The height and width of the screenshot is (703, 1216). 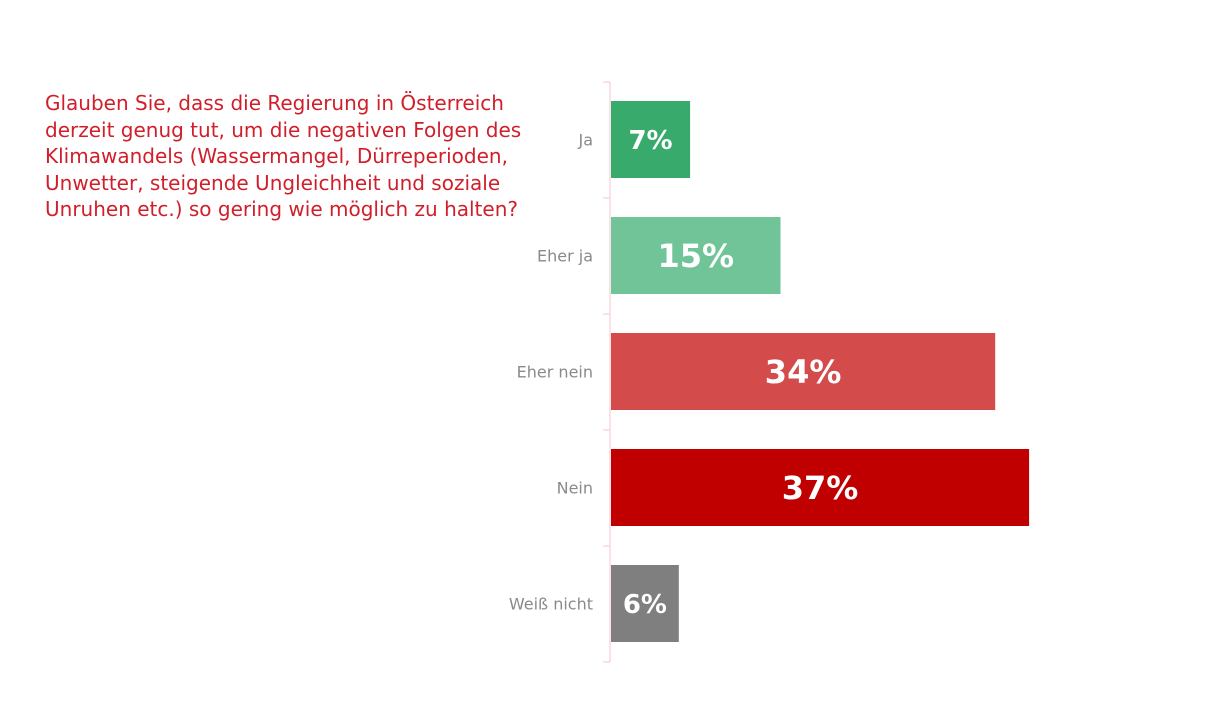 I want to click on value-label: 7%, so click(x=650, y=141).